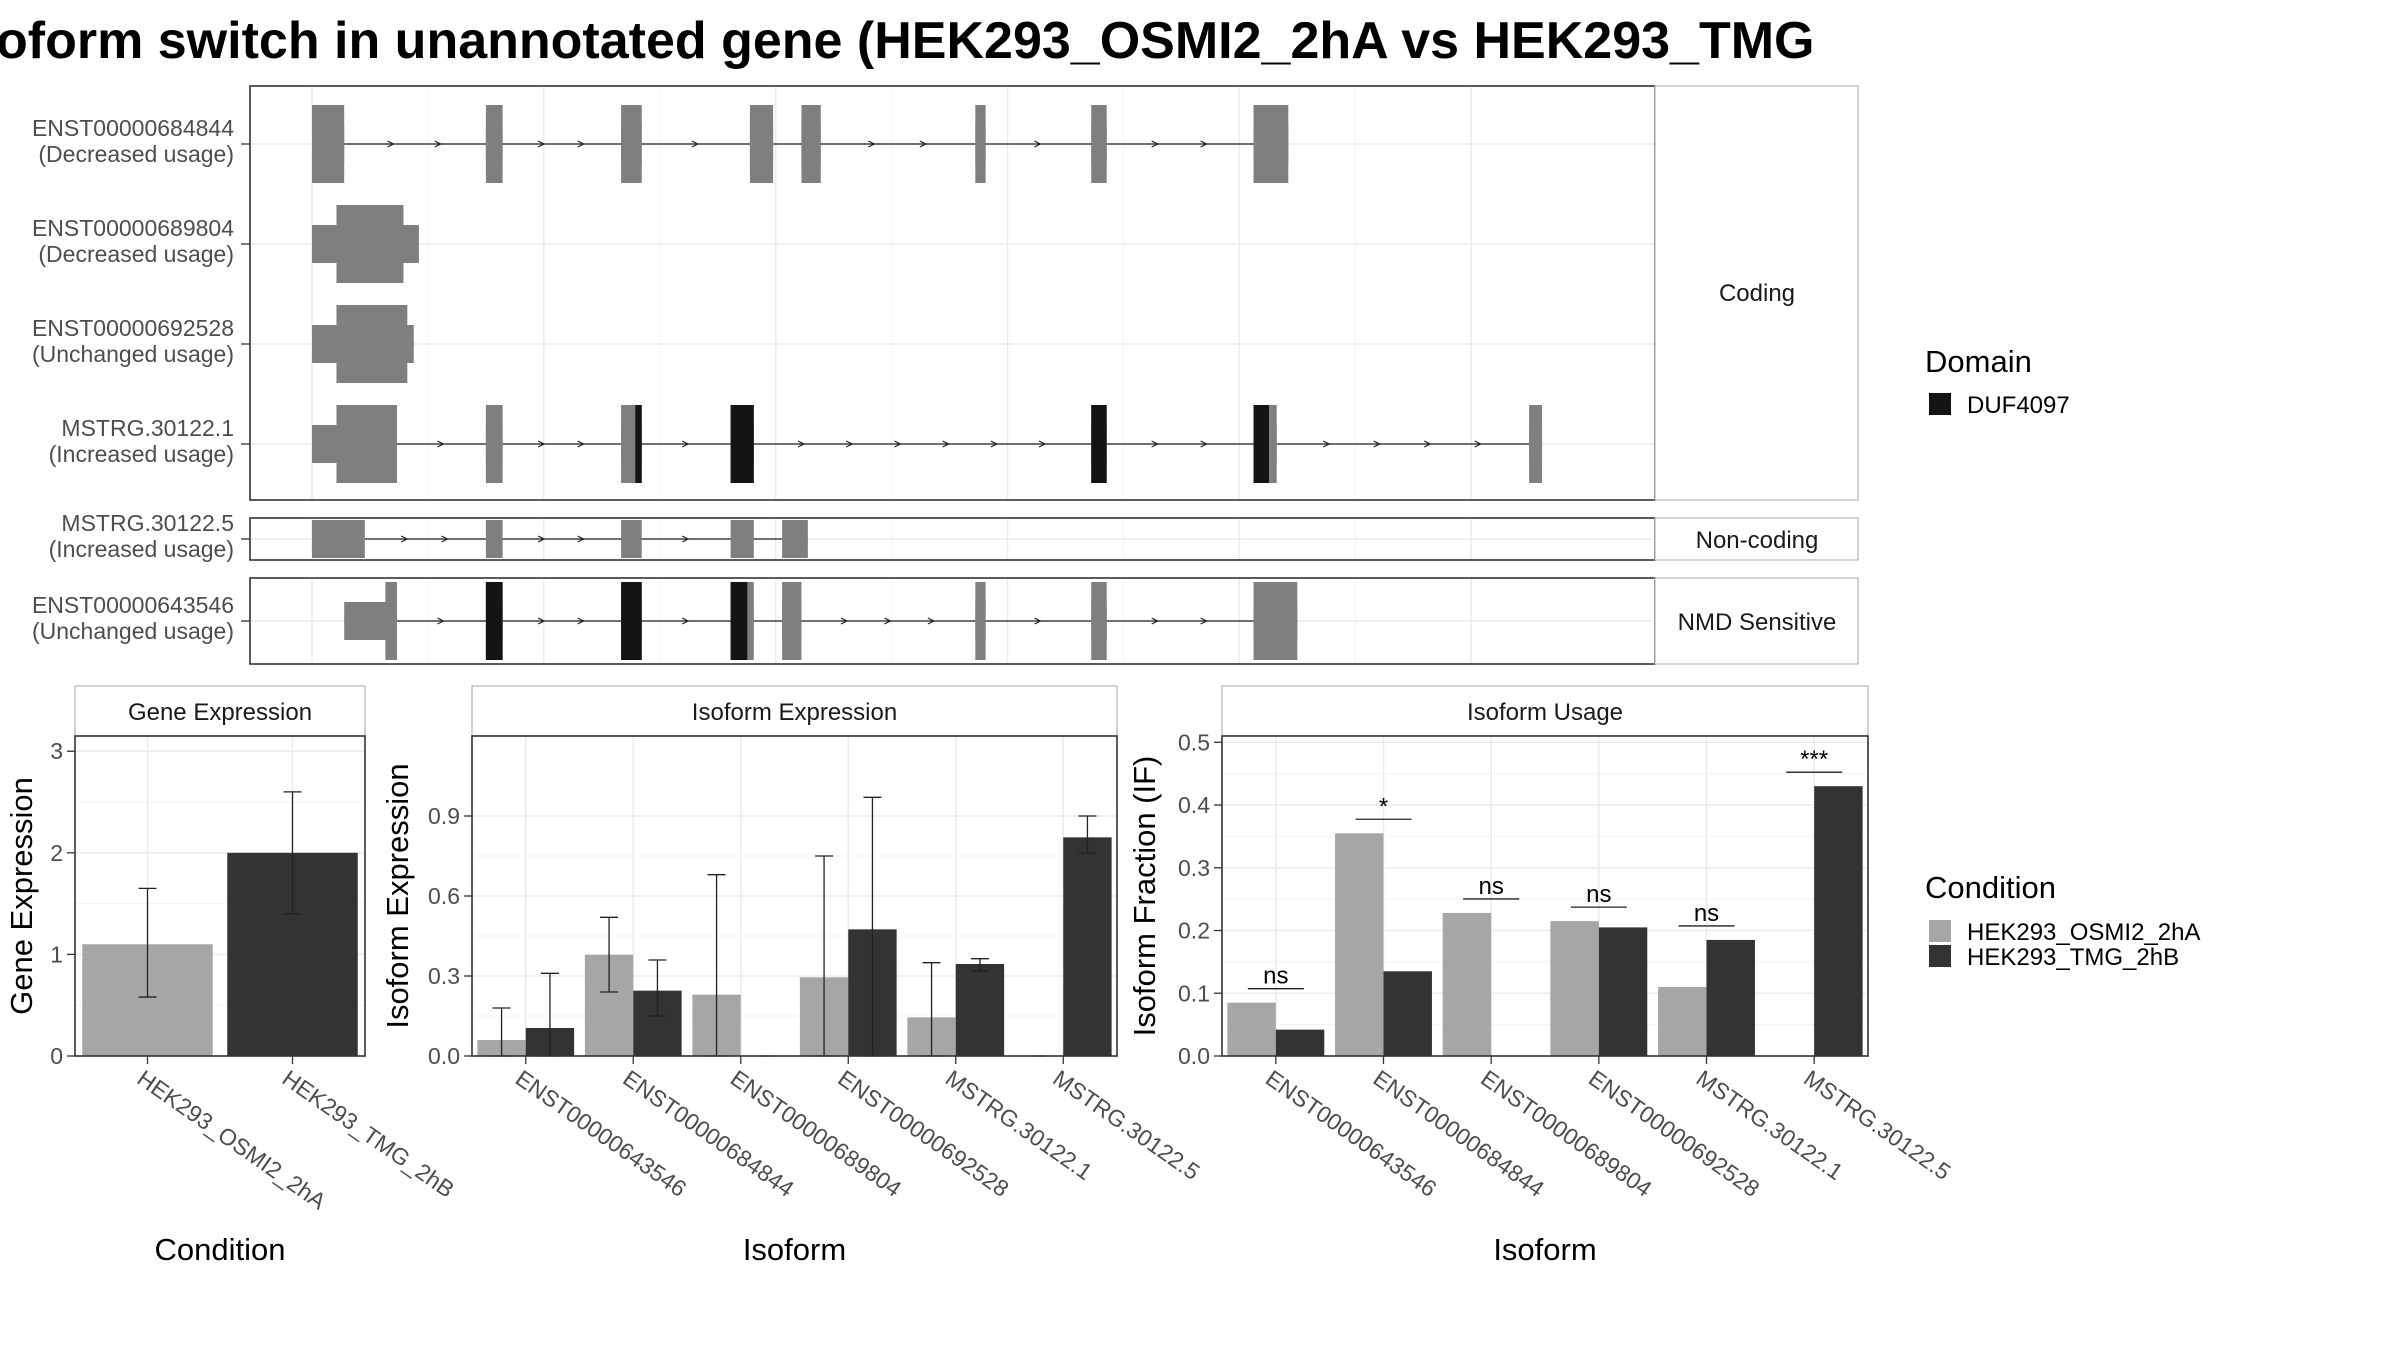  What do you see at coordinates (1997, 381) in the screenshot?
I see `domain-legend: Domain DUF4097` at bounding box center [1997, 381].